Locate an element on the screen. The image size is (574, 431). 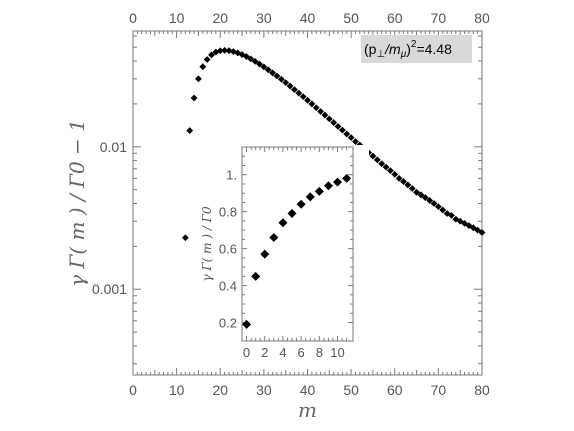
annotation-perp: ⊥ is located at coordinates (380, 54).